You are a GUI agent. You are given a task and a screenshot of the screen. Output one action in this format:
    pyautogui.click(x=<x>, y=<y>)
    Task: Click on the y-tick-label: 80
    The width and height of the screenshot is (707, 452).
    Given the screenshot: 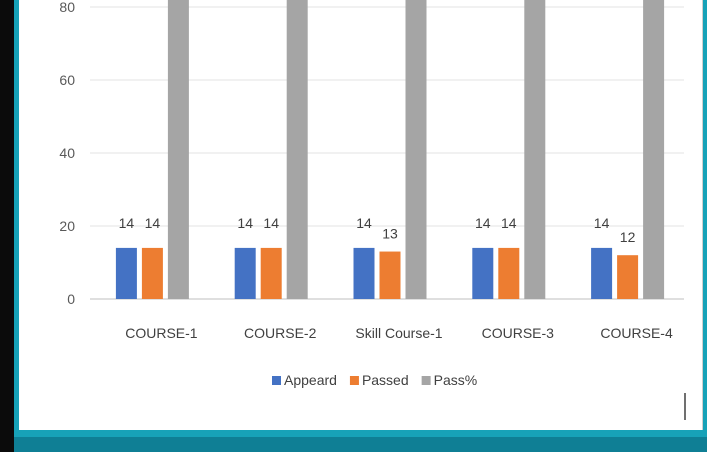 What is the action you would take?
    pyautogui.click(x=67, y=7)
    